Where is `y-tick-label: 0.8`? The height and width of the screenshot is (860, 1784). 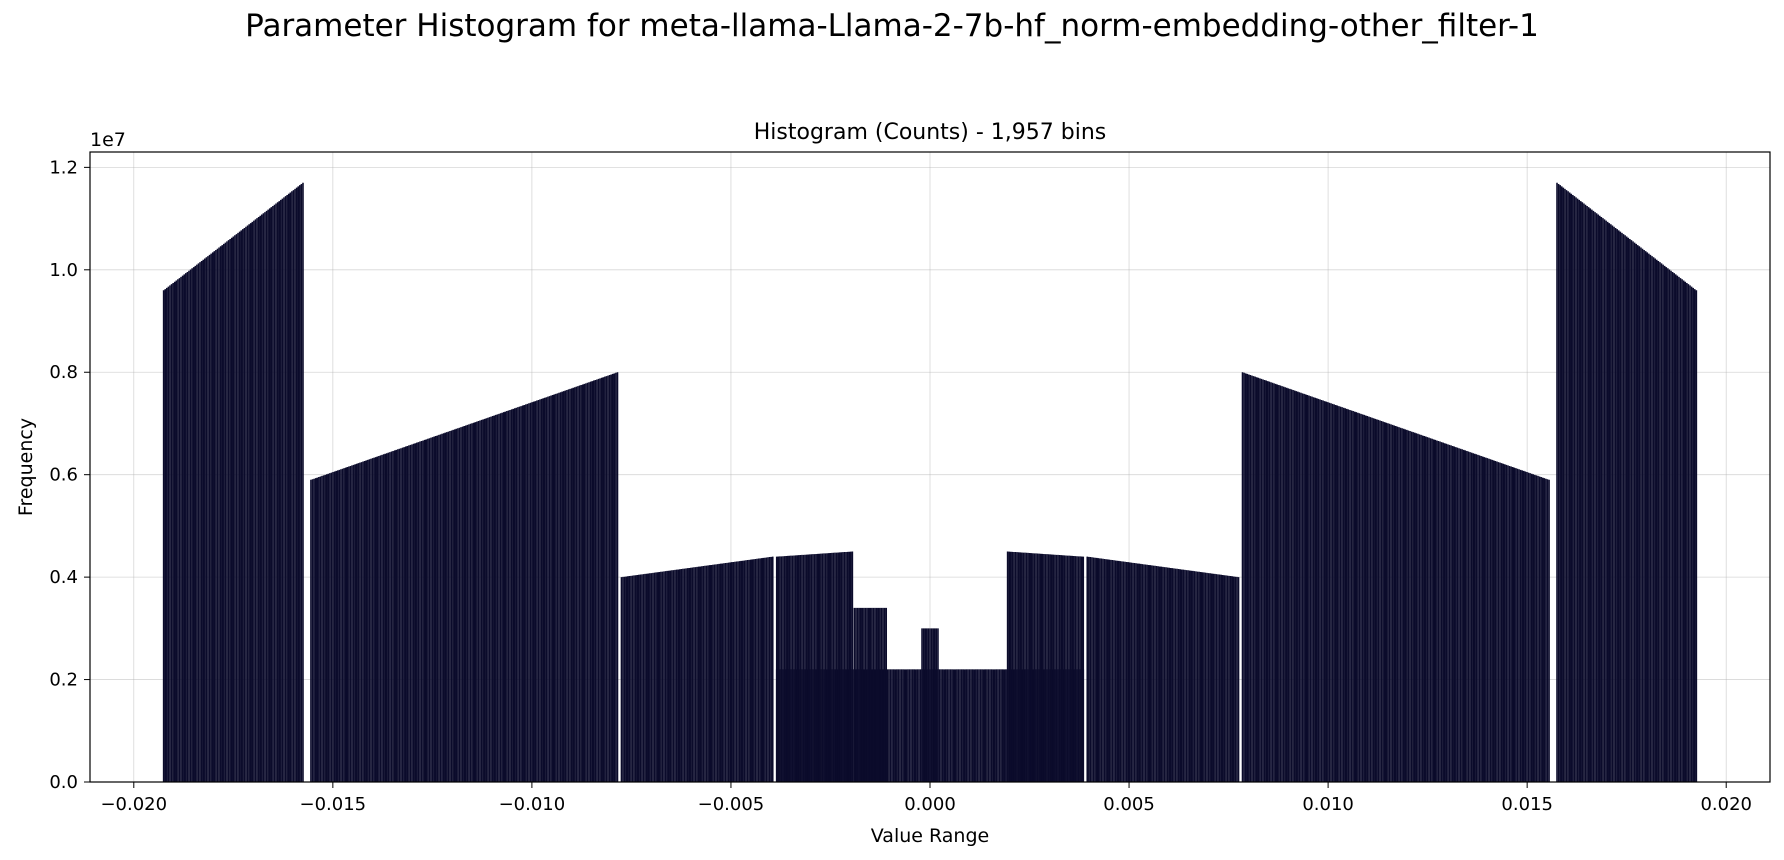
y-tick-label: 0.8 is located at coordinates (63, 372).